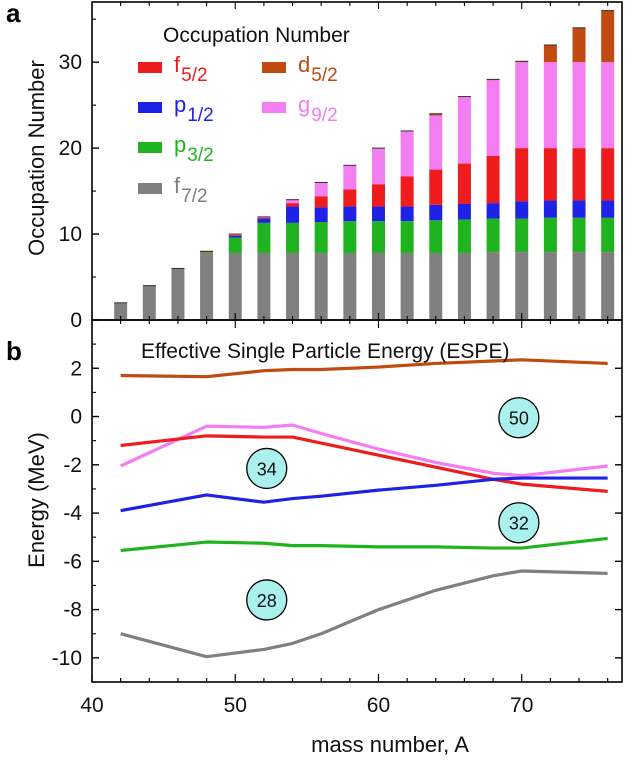 The height and width of the screenshot is (762, 638). I want to click on bar-f5-2-a68, so click(493, 179).